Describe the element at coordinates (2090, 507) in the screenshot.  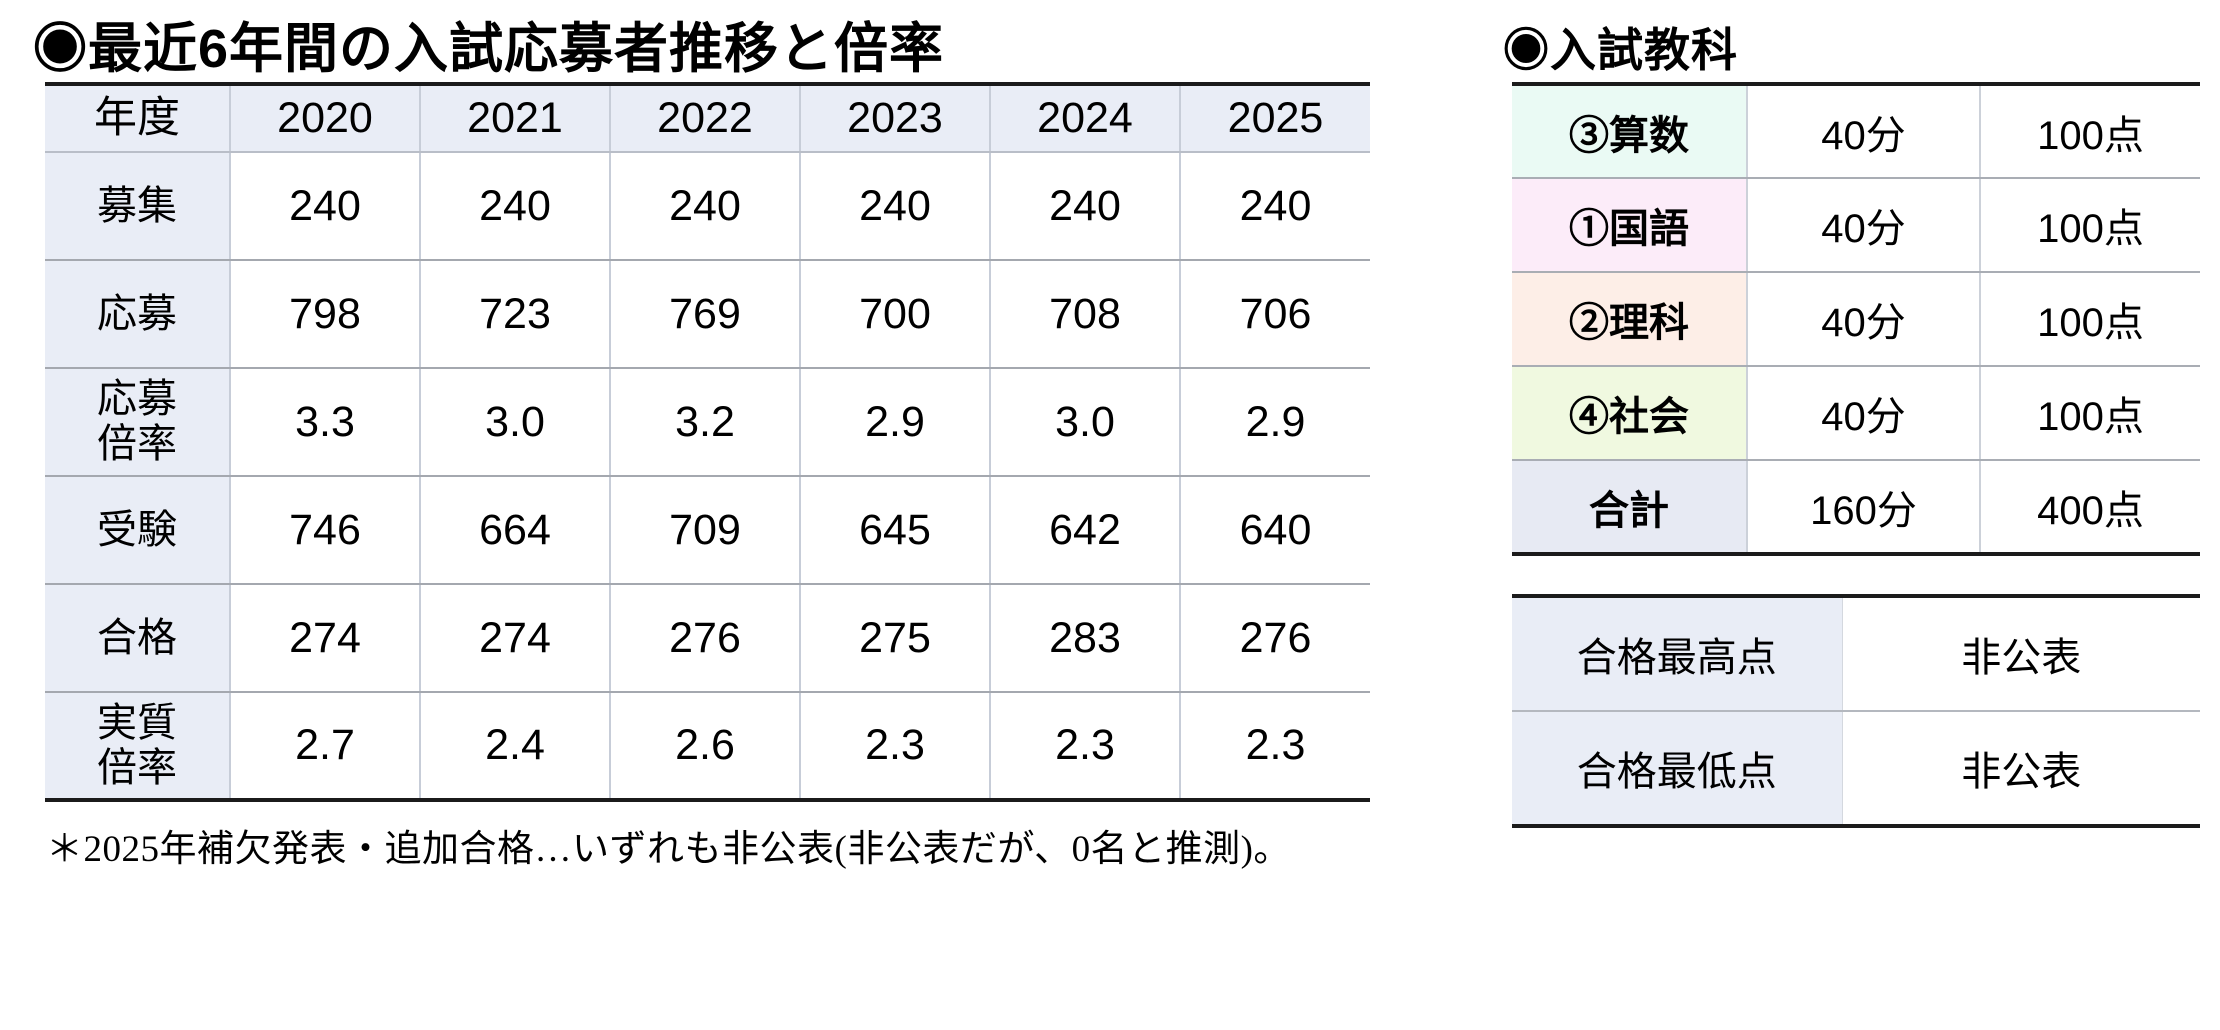
I see `subject-points: 400点` at that location.